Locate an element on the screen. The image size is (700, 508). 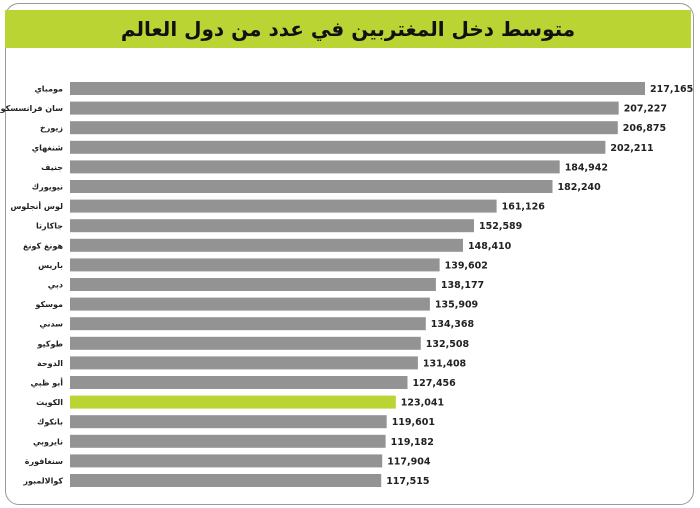
category-label: أبو ظبي is located at coordinates (47, 383).